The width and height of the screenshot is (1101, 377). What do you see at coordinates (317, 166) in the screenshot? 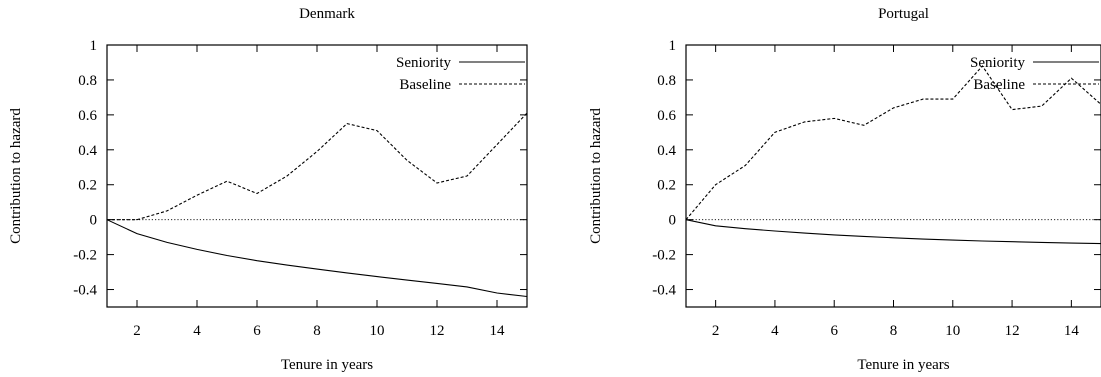
I see `series-line-baseline` at bounding box center [317, 166].